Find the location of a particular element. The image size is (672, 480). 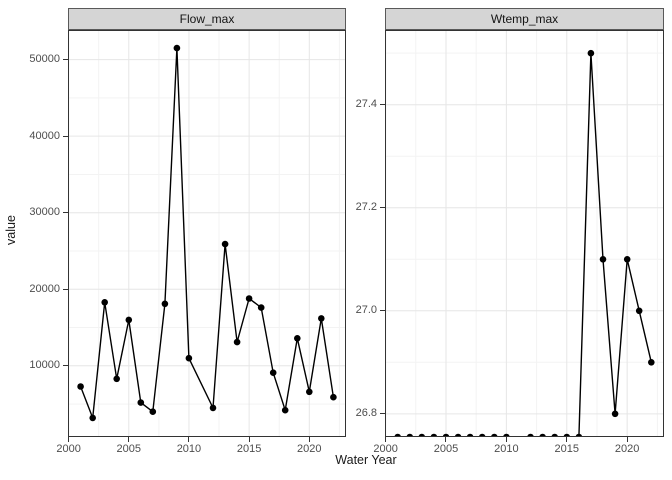

facet-strip-label: Wtemp_max is located at coordinates (524, 19).